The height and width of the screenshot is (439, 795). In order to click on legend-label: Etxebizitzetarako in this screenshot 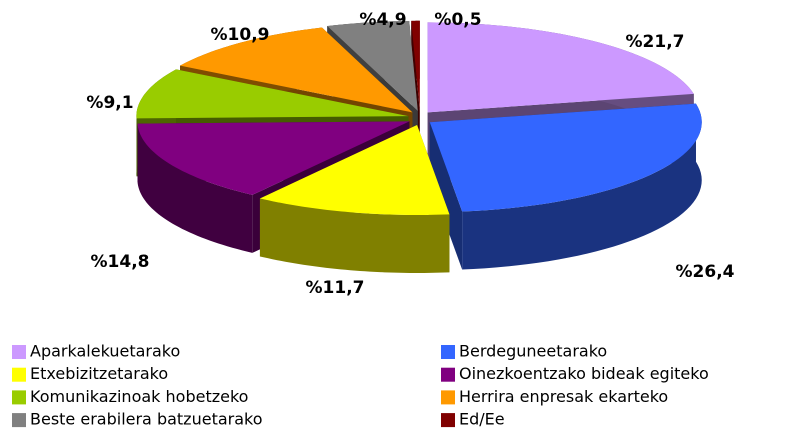, I will do `click(99, 373)`.